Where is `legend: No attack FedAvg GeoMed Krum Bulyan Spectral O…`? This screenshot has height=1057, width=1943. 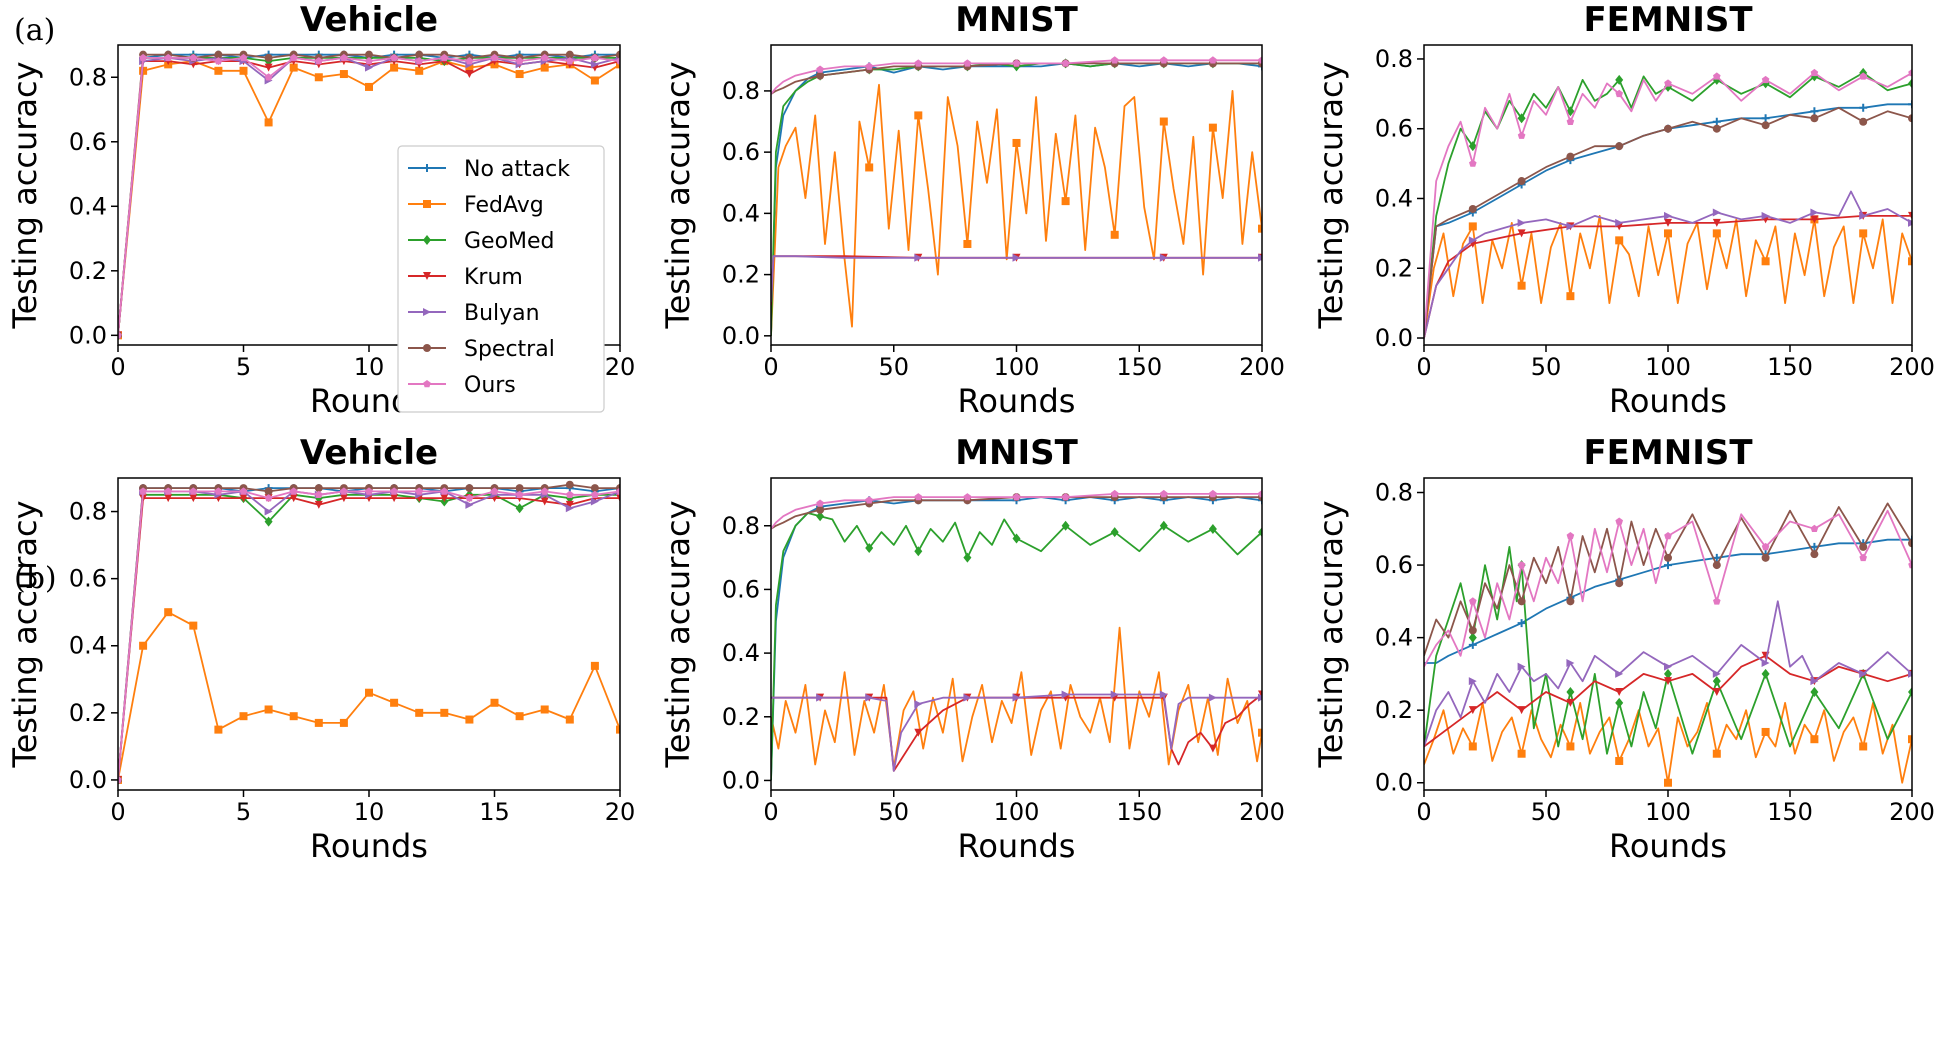 legend: No attack FedAvg GeoMed Krum Bulyan Spectral O… is located at coordinates (501, 279).